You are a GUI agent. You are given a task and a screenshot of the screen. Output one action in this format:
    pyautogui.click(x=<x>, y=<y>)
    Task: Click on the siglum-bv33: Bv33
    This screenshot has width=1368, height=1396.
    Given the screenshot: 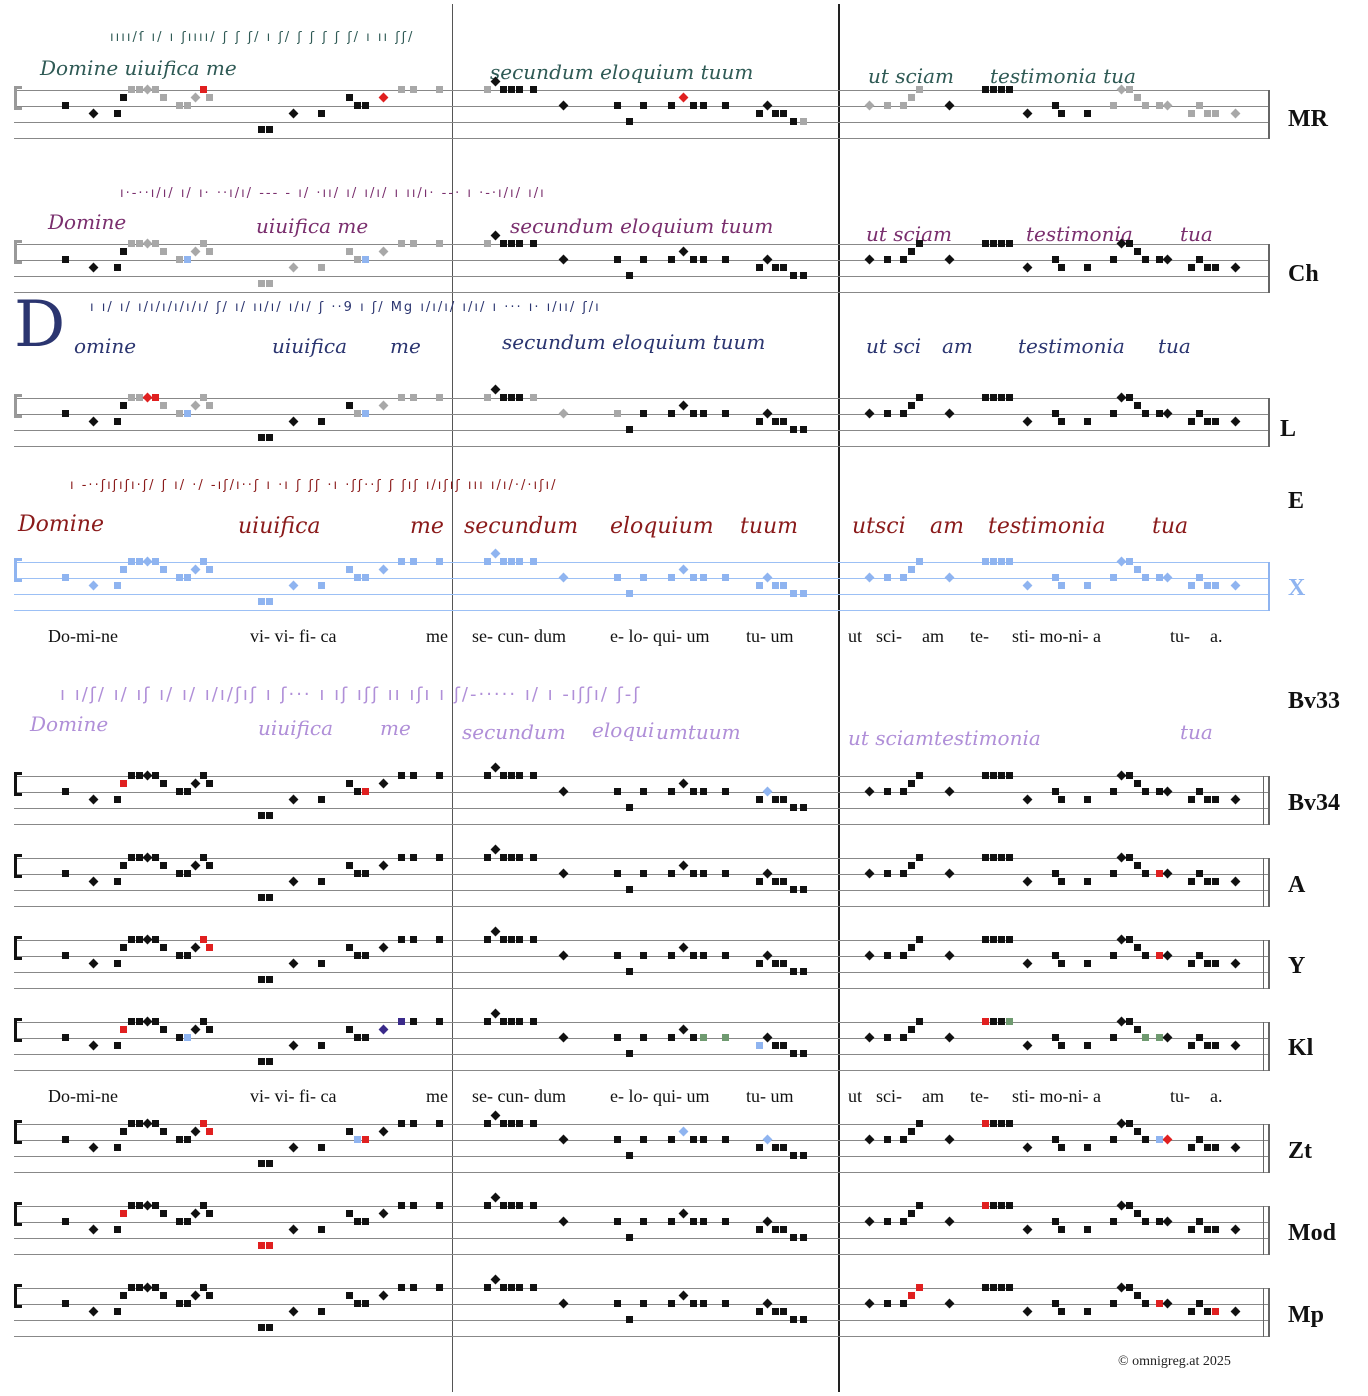 What is the action you would take?
    pyautogui.click(x=1314, y=701)
    